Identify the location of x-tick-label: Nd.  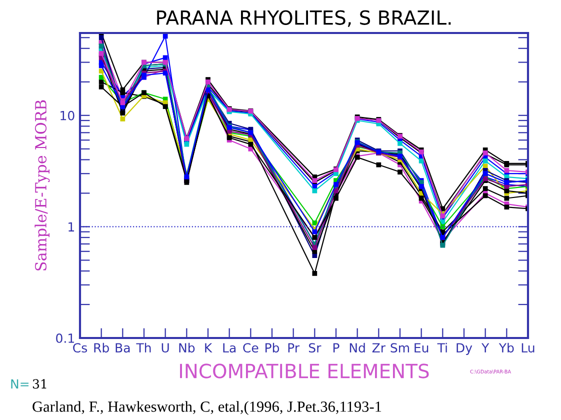
(357, 347).